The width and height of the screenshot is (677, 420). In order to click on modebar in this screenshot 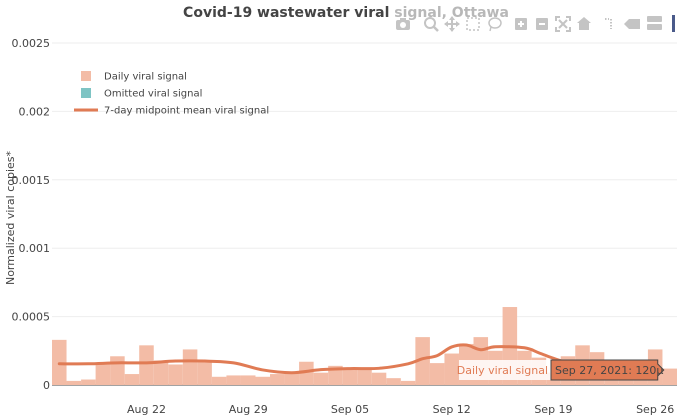, I will do `click(535, 23)`.